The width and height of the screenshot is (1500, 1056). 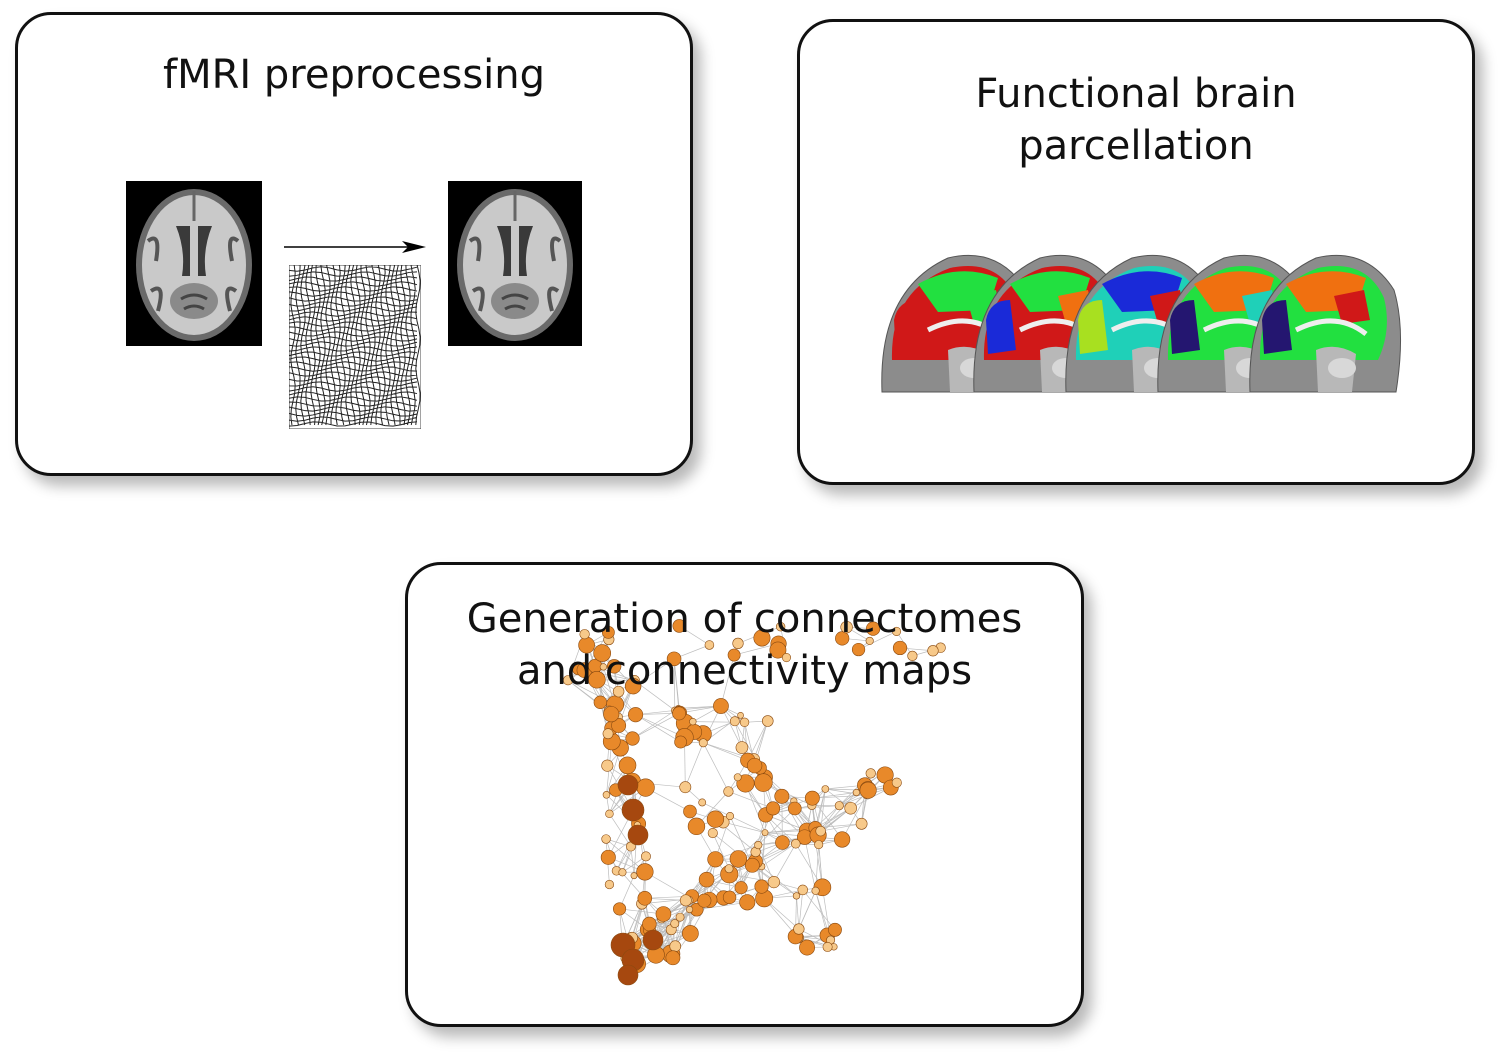 I want to click on parcellation-title-line1: Functional brain, so click(x=1136, y=94).